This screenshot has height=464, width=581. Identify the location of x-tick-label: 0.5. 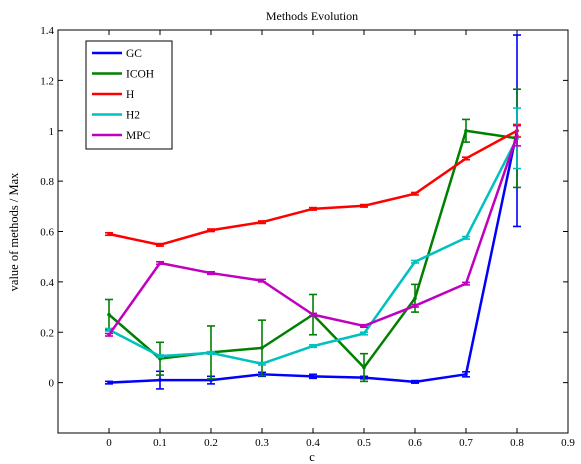
(364, 443).